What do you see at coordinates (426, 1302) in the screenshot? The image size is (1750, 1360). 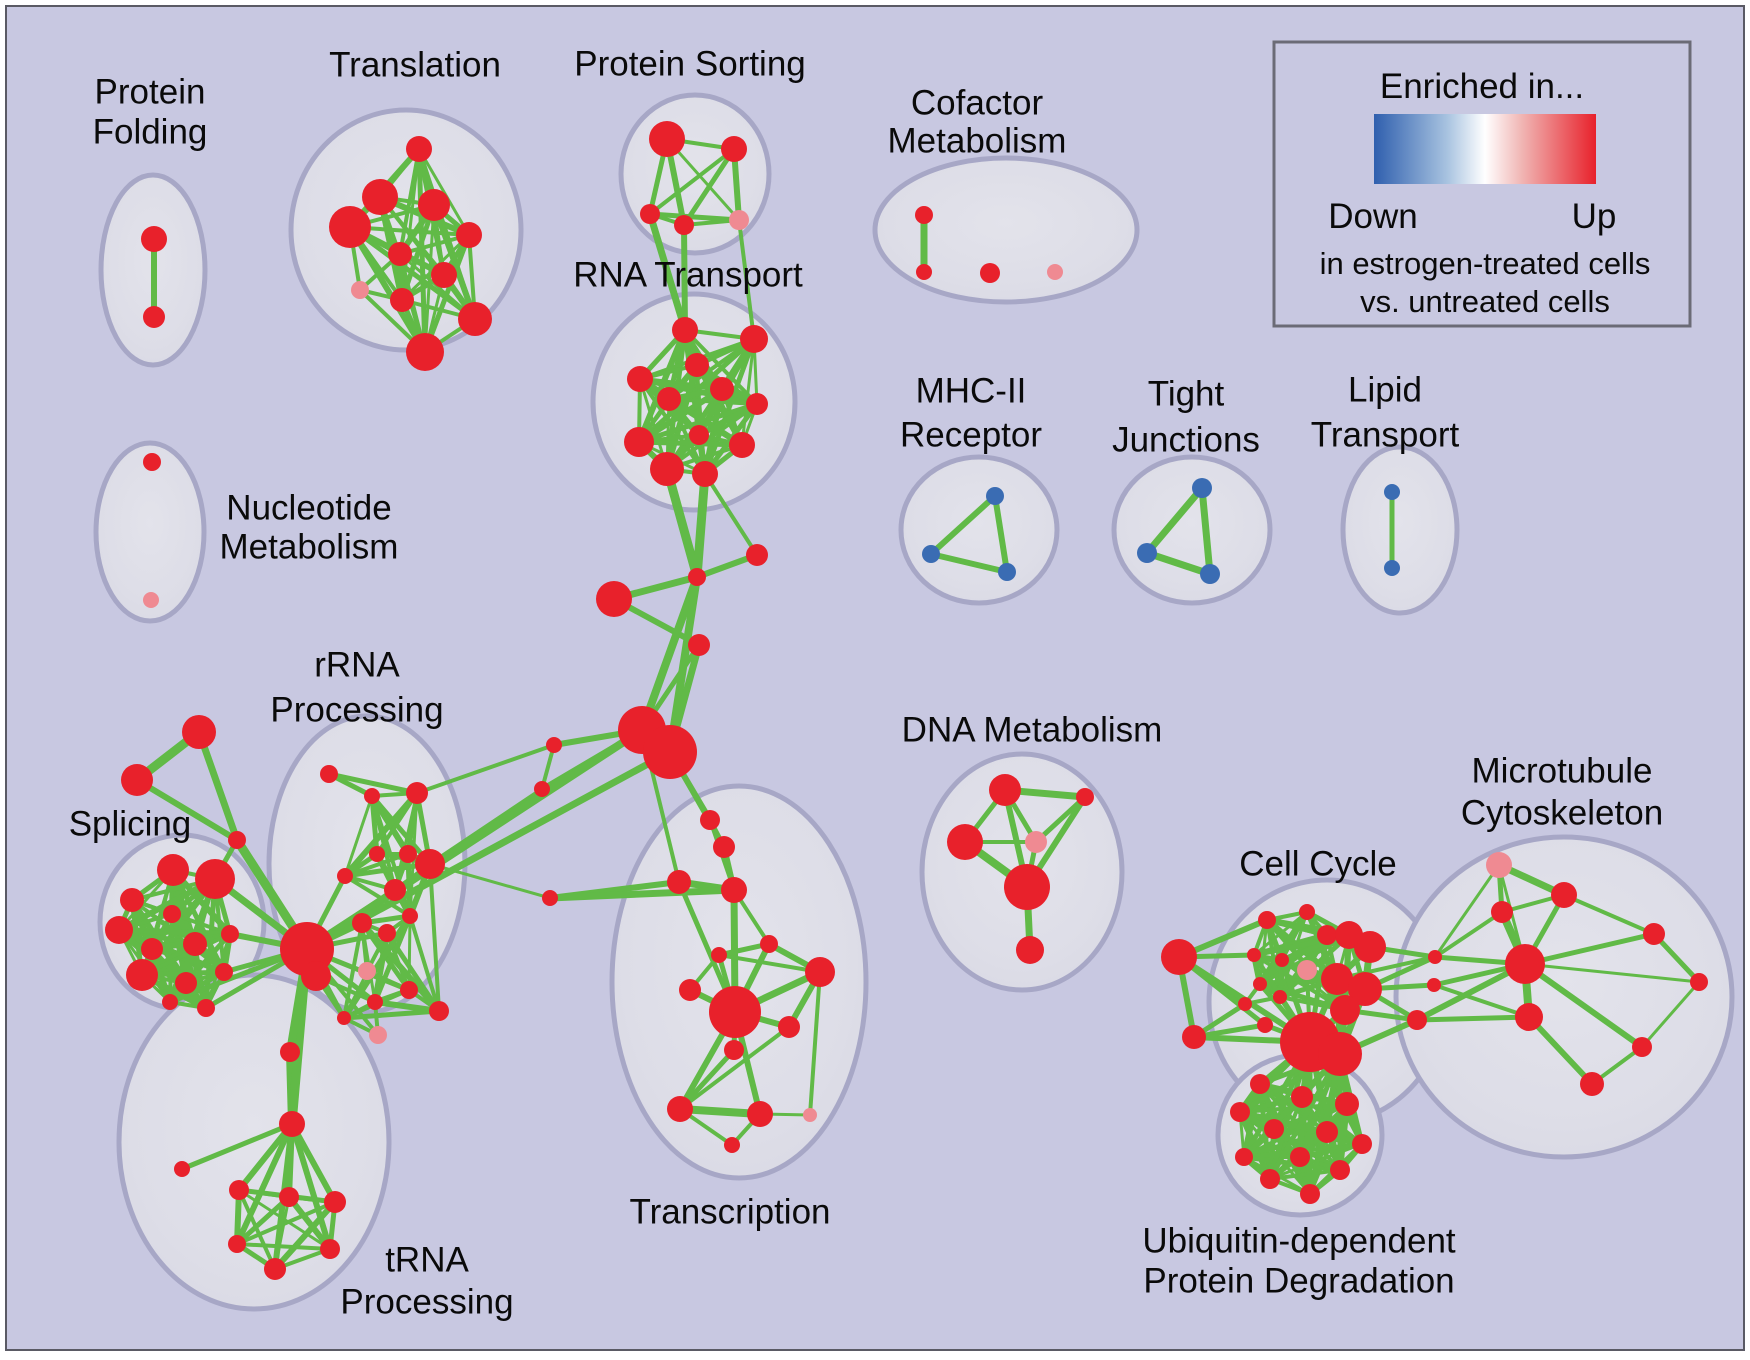 I see `cluster-label-trna: Processing` at bounding box center [426, 1302].